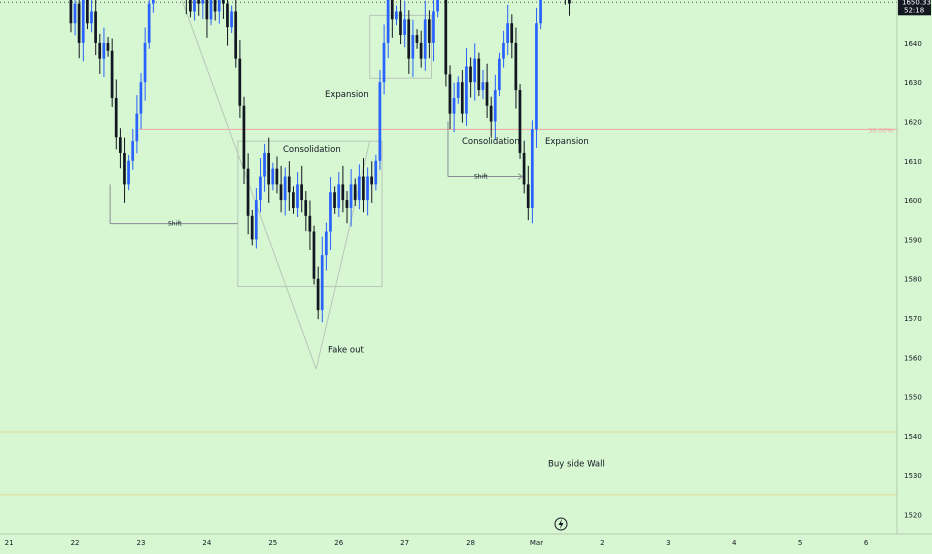  What do you see at coordinates (466, 541) in the screenshot?
I see `x-axis: 21 22 23 24 25 26 27 28 Mar 2 3 4 5 6` at bounding box center [466, 541].